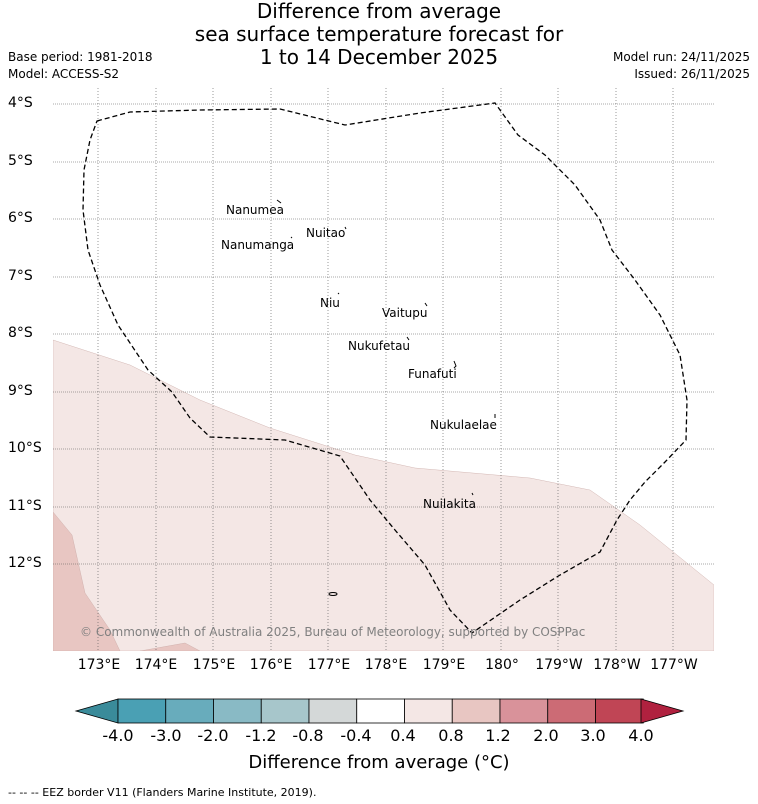 This screenshot has height=804, width=758. I want to click on lat-label-9s: 9°S, so click(20, 391).